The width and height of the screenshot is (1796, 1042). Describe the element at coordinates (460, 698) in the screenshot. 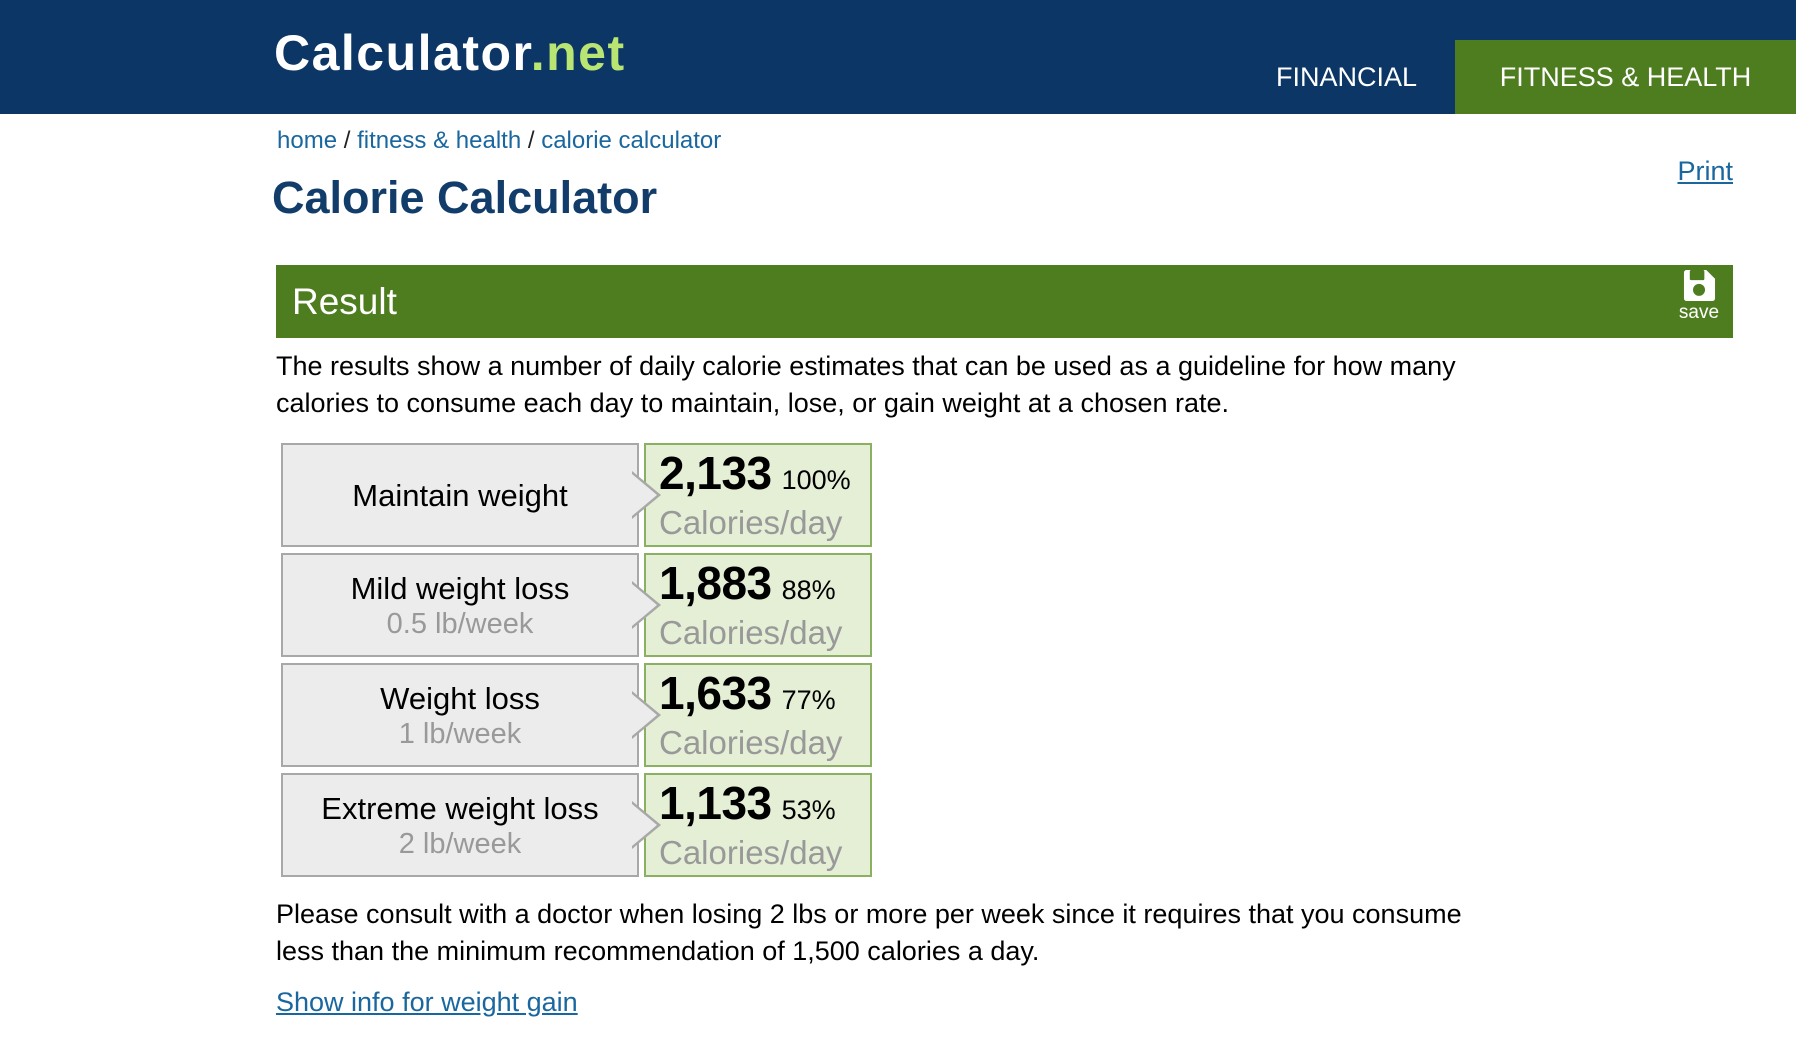

I see `row-label: Weight loss` at that location.